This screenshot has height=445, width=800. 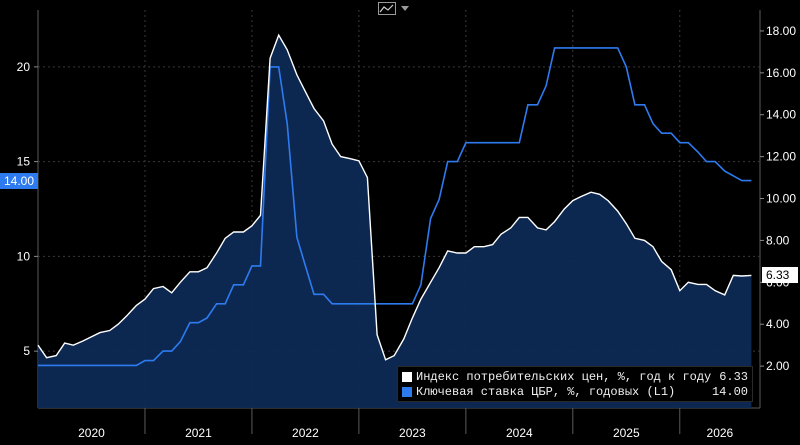 I want to click on rate-swatch, so click(x=407, y=391).